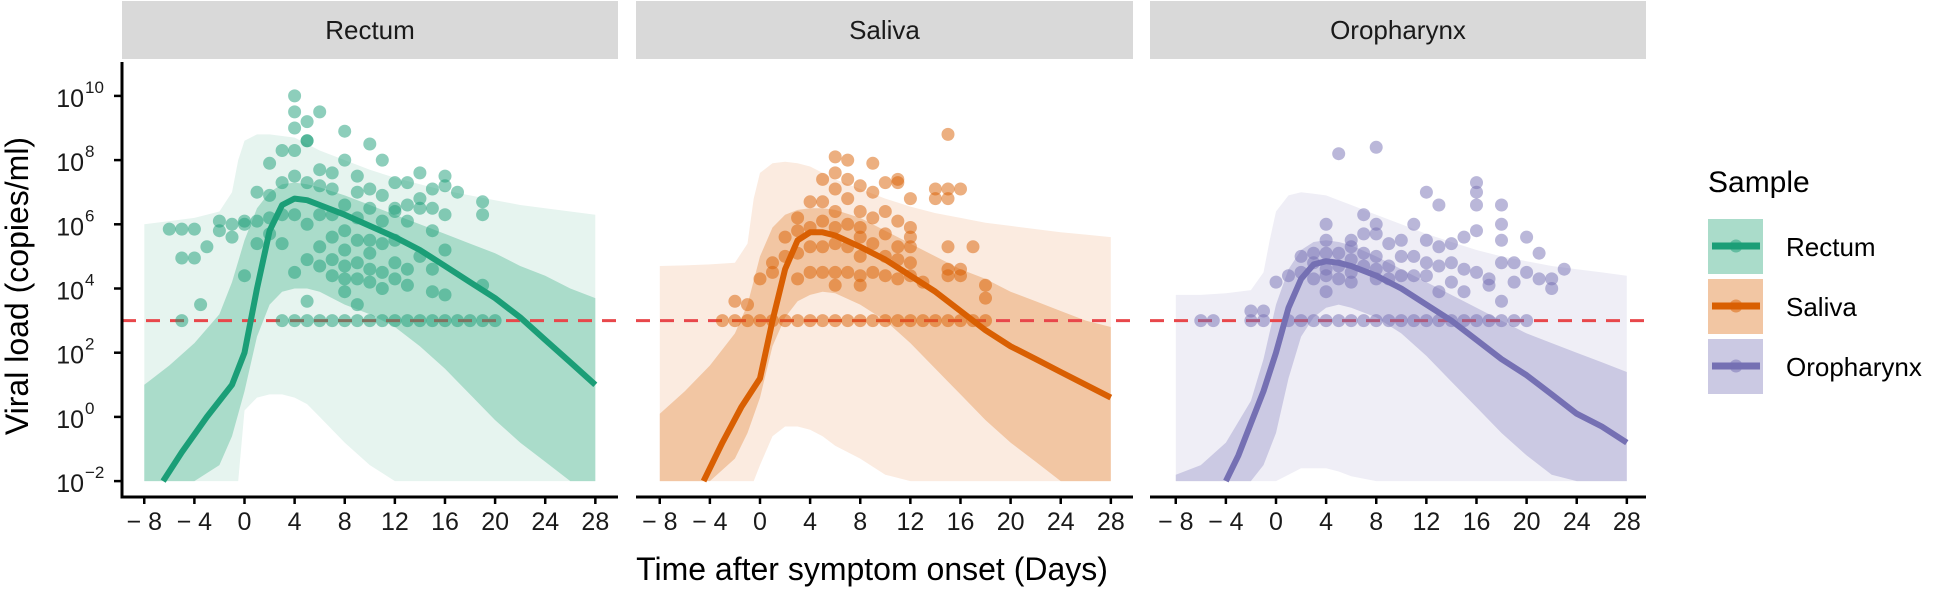  I want to click on legend-label: Saliva, so click(1821, 307).